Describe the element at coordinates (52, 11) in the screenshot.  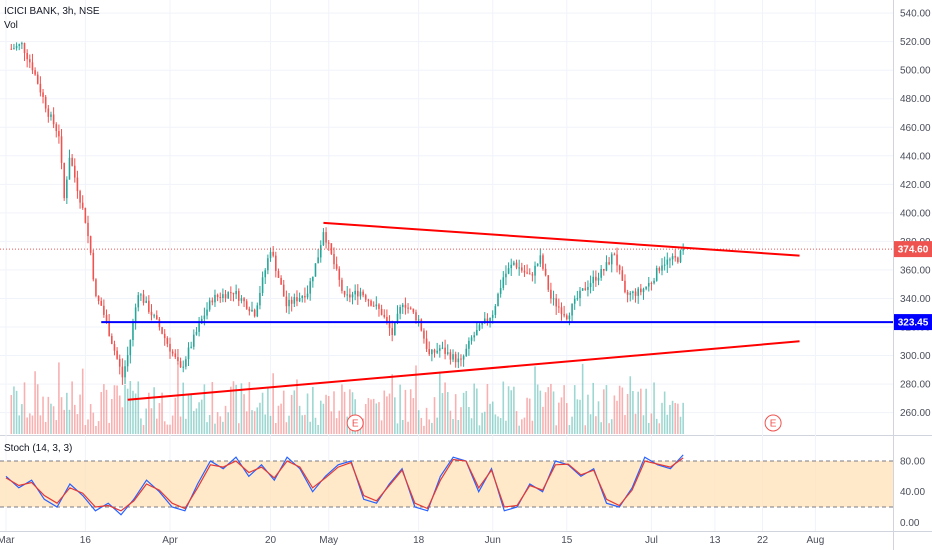
I see `symbol-legend: ICICI BANK, 3h, NSE` at that location.